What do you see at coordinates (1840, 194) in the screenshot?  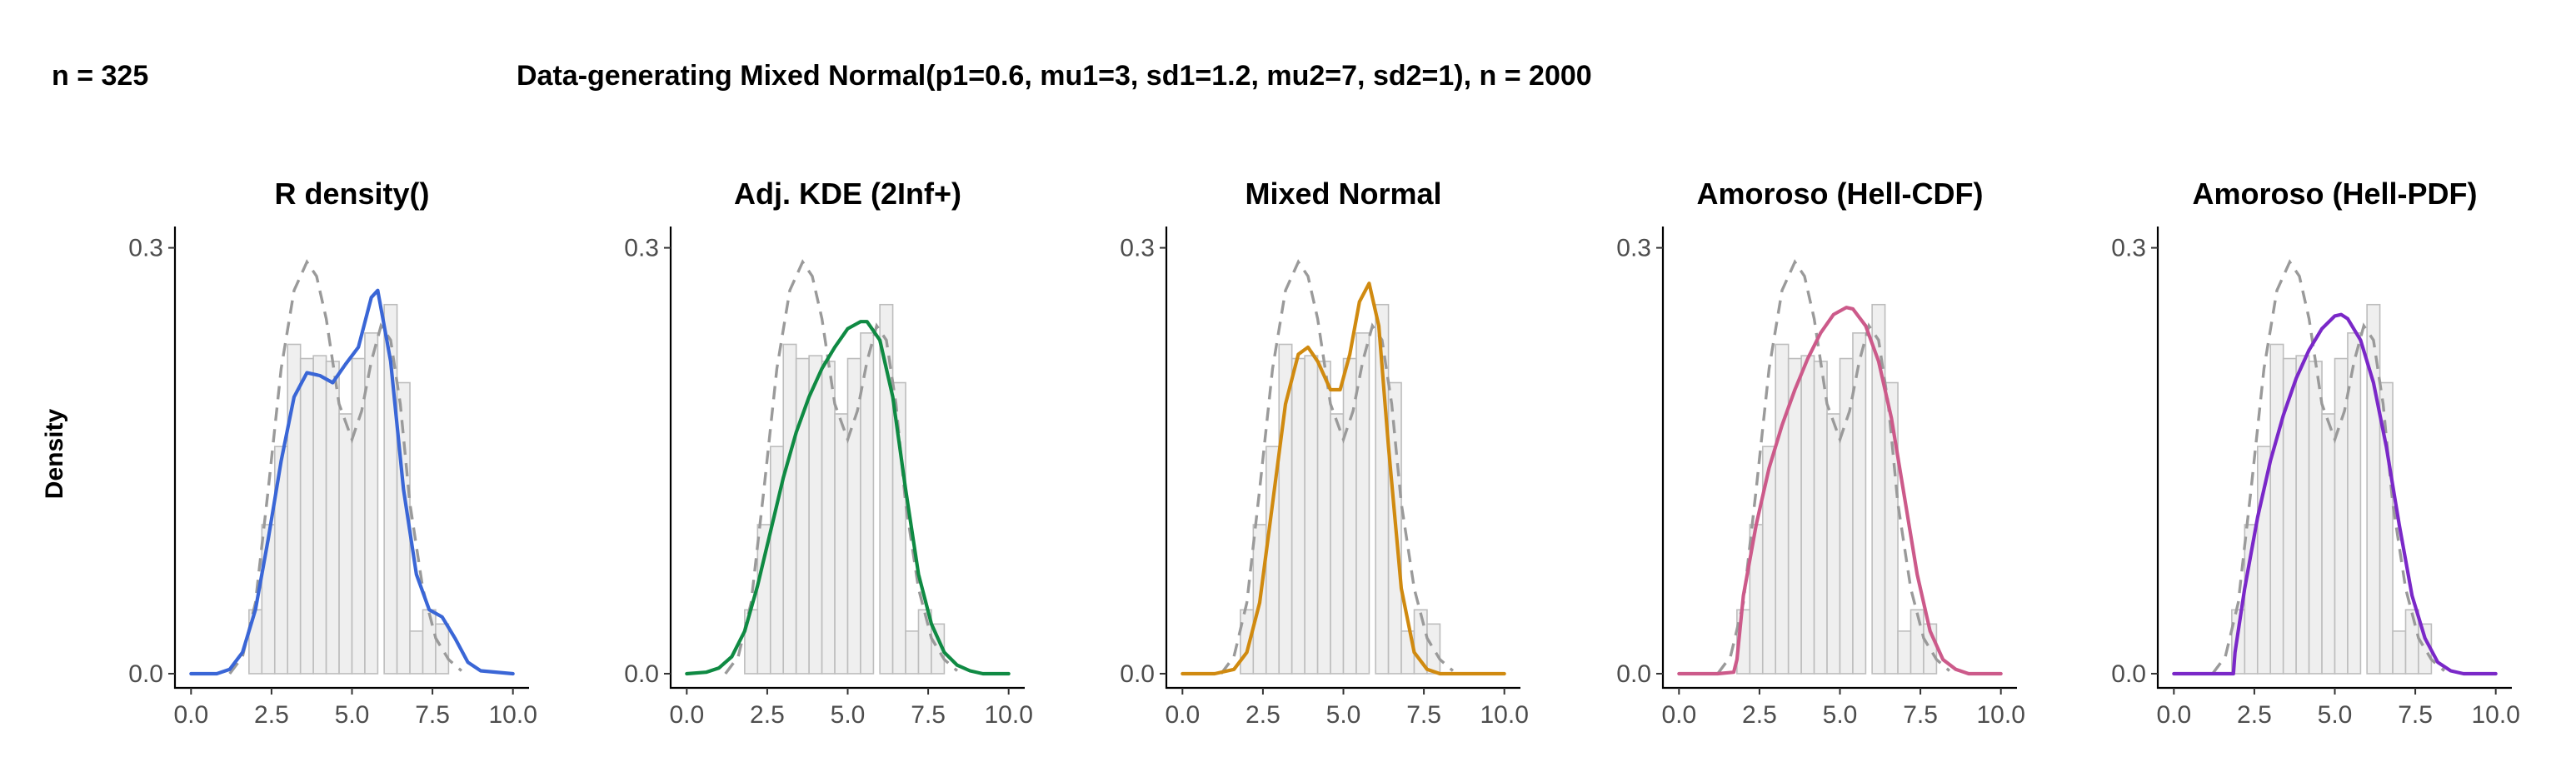 I see `panel-title: Amoroso (Hell-CDF)` at bounding box center [1840, 194].